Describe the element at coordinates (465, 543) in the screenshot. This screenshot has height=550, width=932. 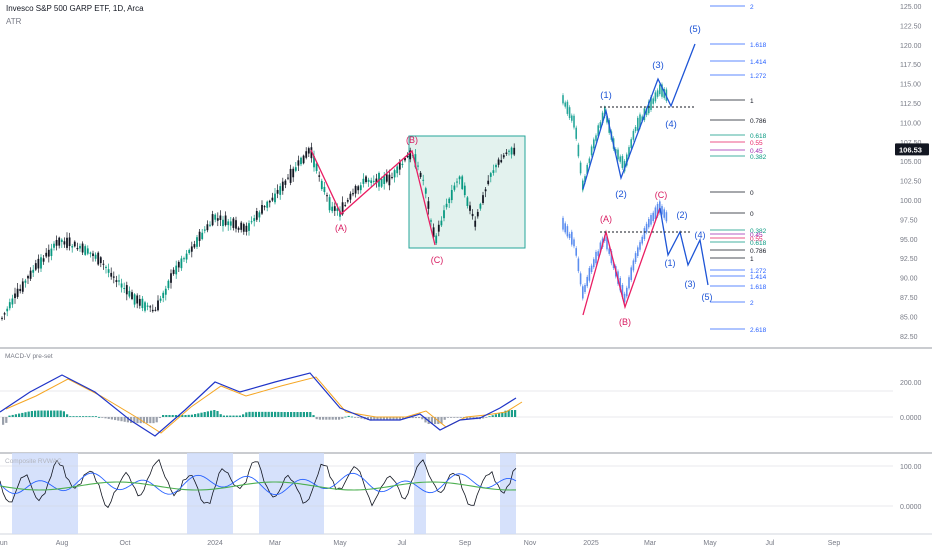
I see `time-tick-label: Sep` at that location.